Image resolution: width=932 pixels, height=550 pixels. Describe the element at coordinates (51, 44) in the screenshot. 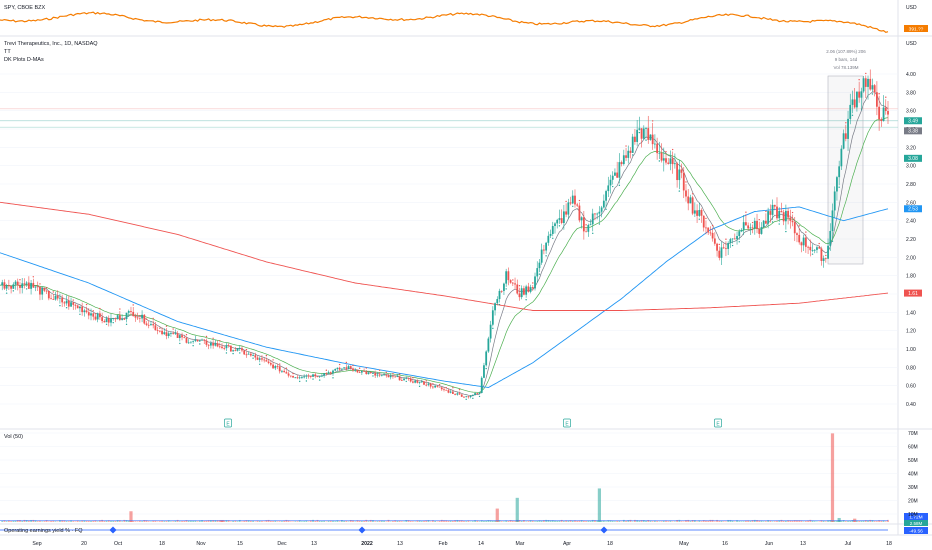

I see `main-title: Trevi Therapeutics, Inc., 1D, NASDAQ` at that location.